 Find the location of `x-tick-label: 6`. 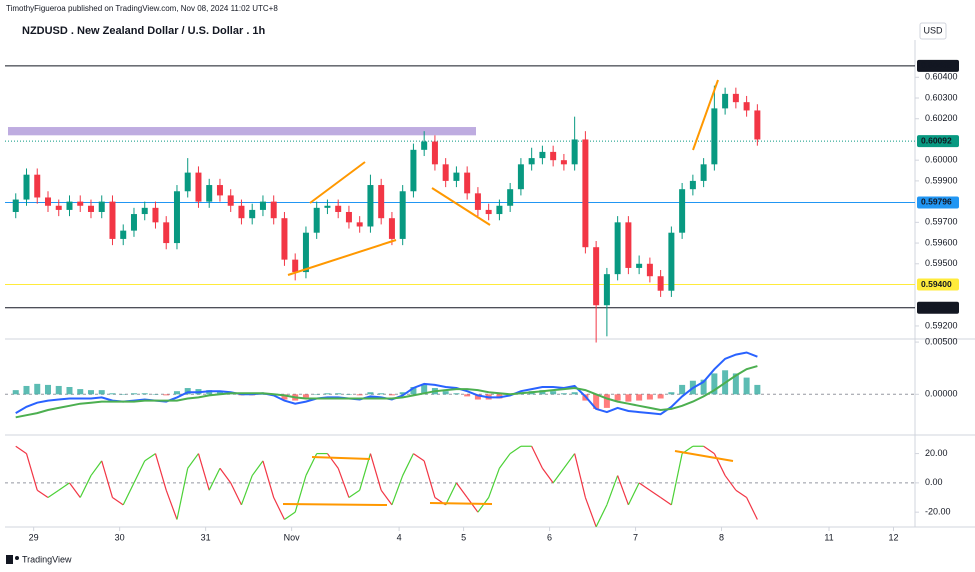

x-tick-label: 6 is located at coordinates (549, 537).